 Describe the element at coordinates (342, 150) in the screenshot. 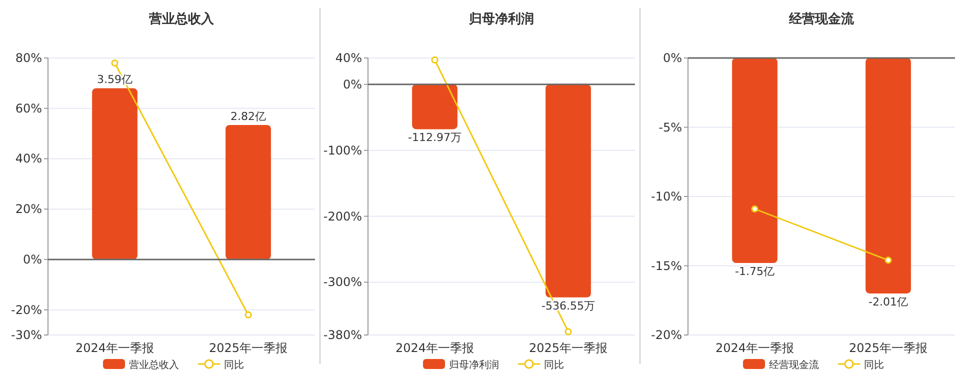

I see `y-tick-label: -100%` at that location.